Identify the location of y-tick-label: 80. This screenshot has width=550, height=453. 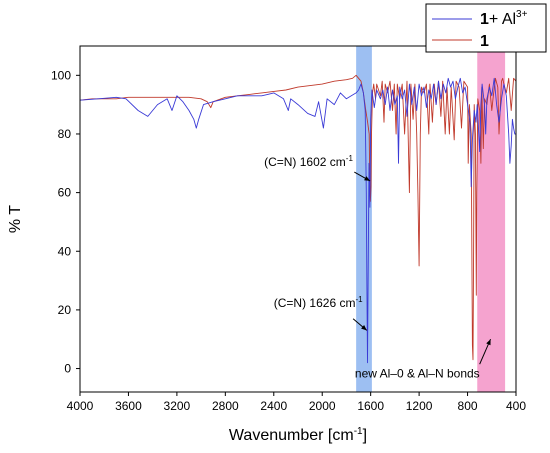
(65, 134).